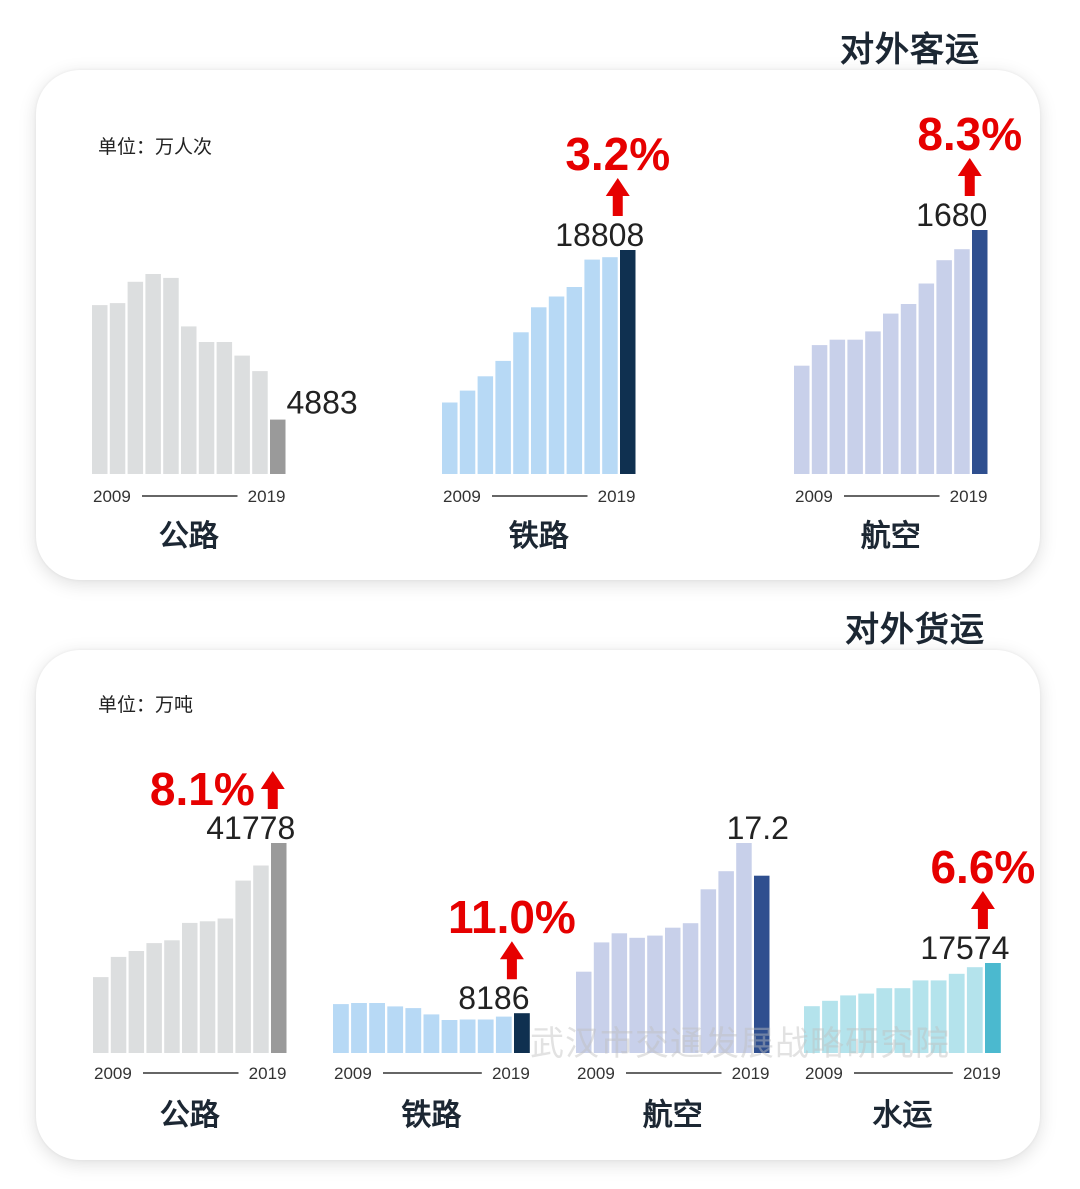 This screenshot has width=1080, height=1189. Describe the element at coordinates (758, 828) in the screenshot. I see `value-label: 17.2` at that location.